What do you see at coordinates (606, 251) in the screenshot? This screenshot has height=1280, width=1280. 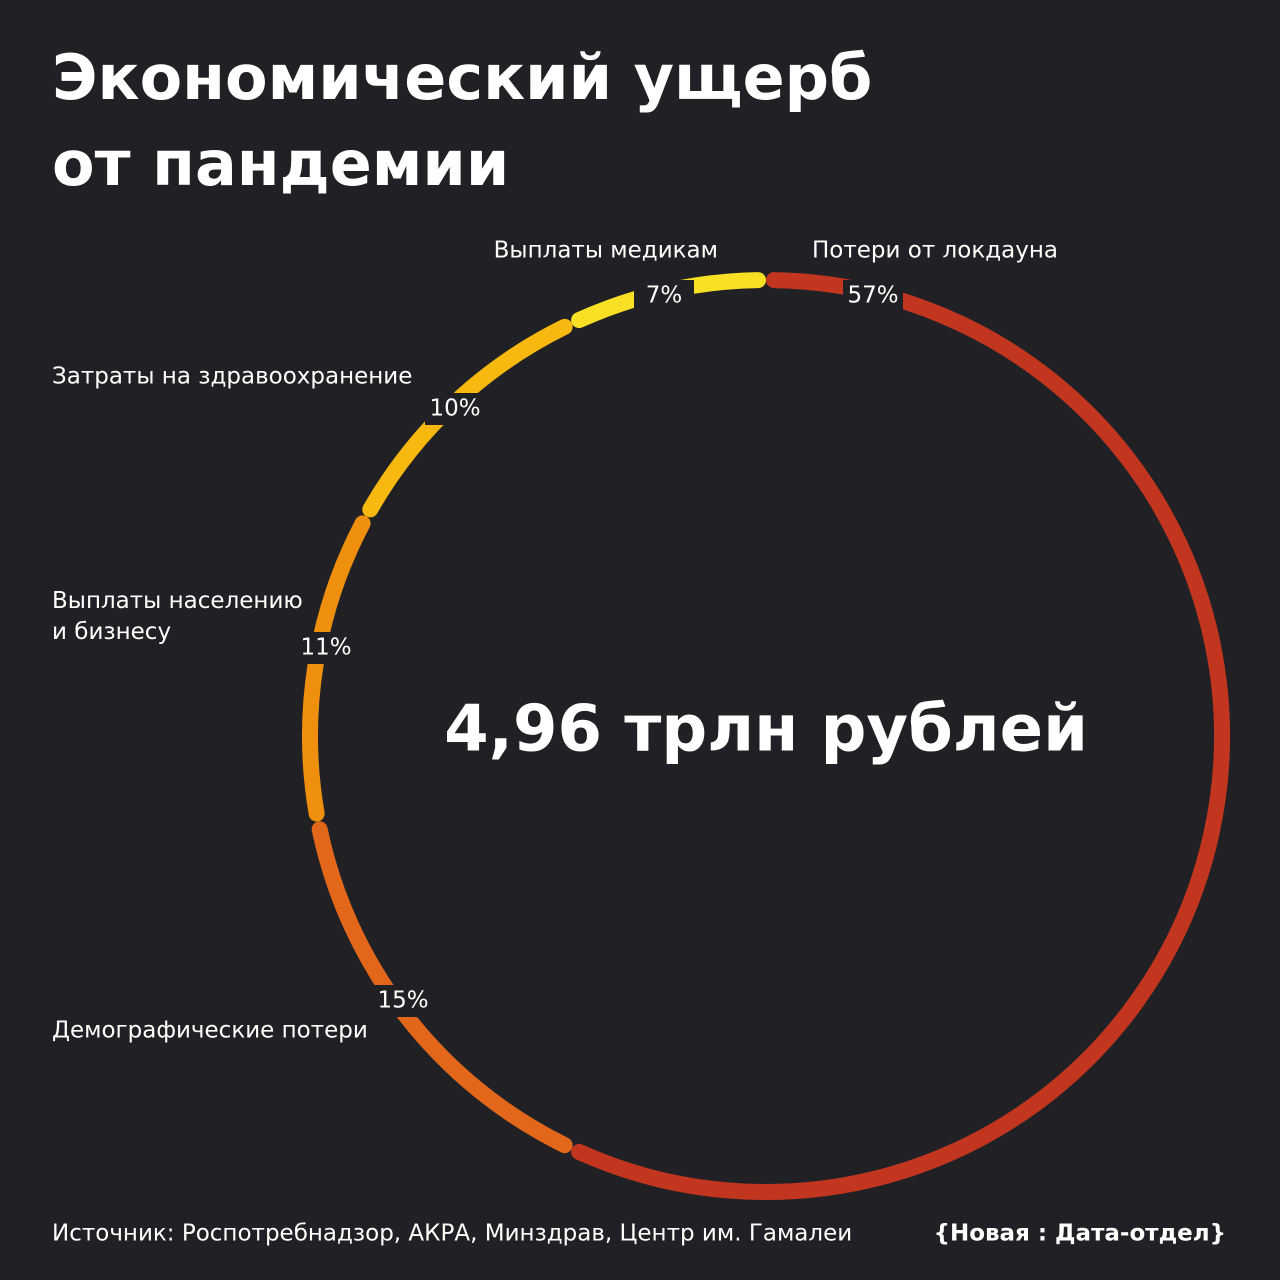 I see `category-label: Выплаты медикам` at bounding box center [606, 251].